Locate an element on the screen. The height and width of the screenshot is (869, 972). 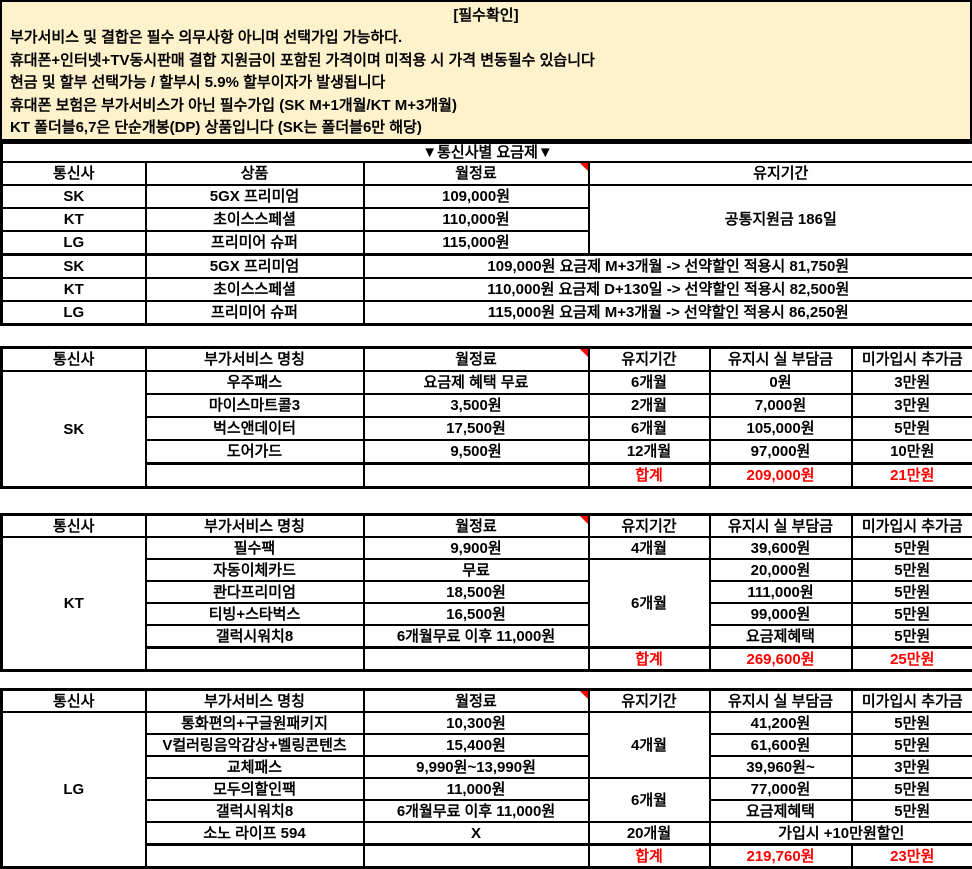
cell-product: 프리미어 슈퍼 is located at coordinates (255, 243).